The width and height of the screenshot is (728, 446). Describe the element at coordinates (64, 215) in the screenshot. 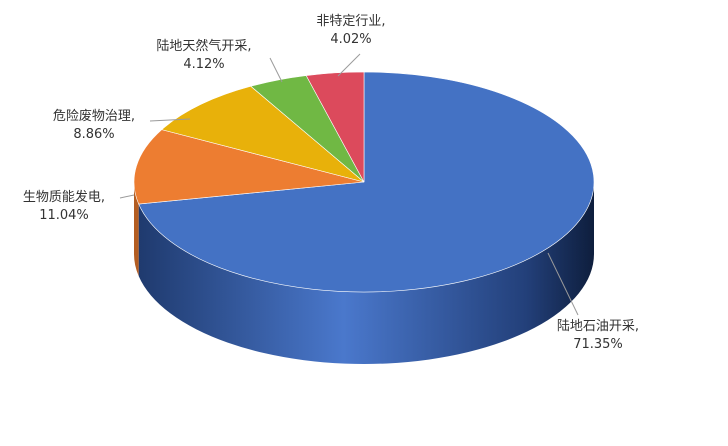

I see `slice-value-1: 11.04%` at that location.